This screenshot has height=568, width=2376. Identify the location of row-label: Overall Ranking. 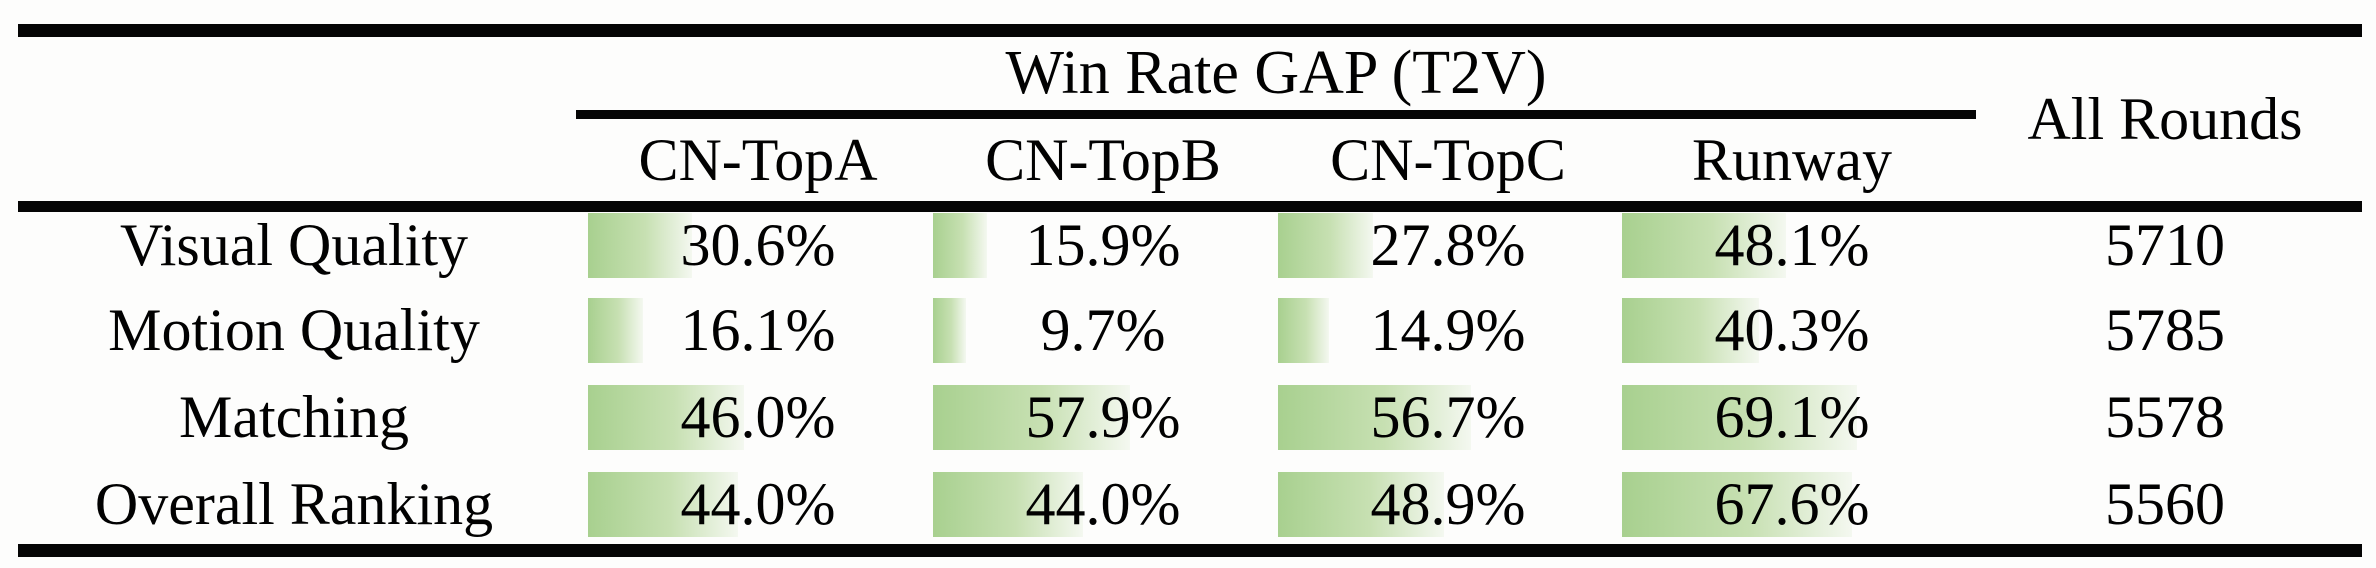
(294, 504).